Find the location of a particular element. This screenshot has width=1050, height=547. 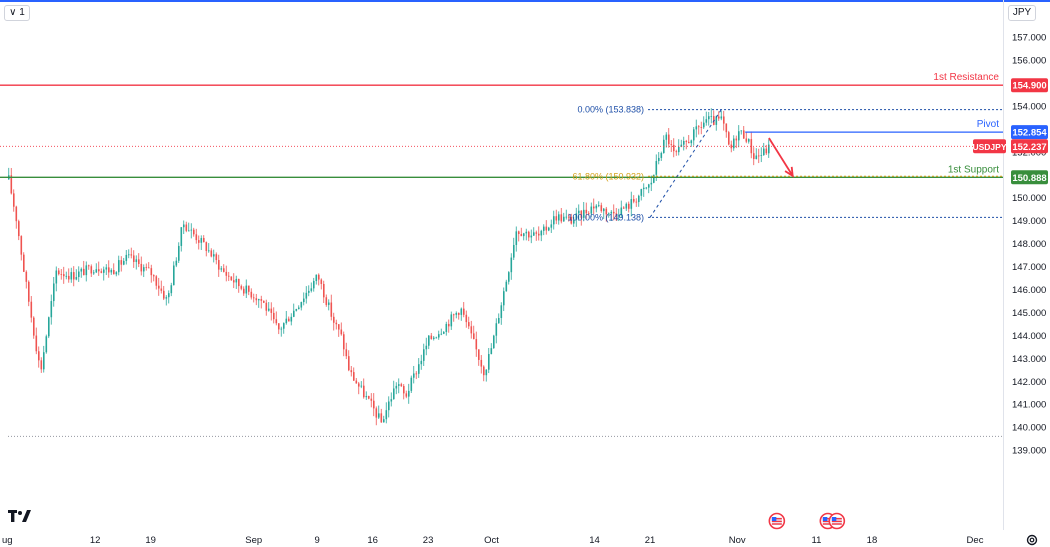

time-tick-label: 23 is located at coordinates (428, 540).